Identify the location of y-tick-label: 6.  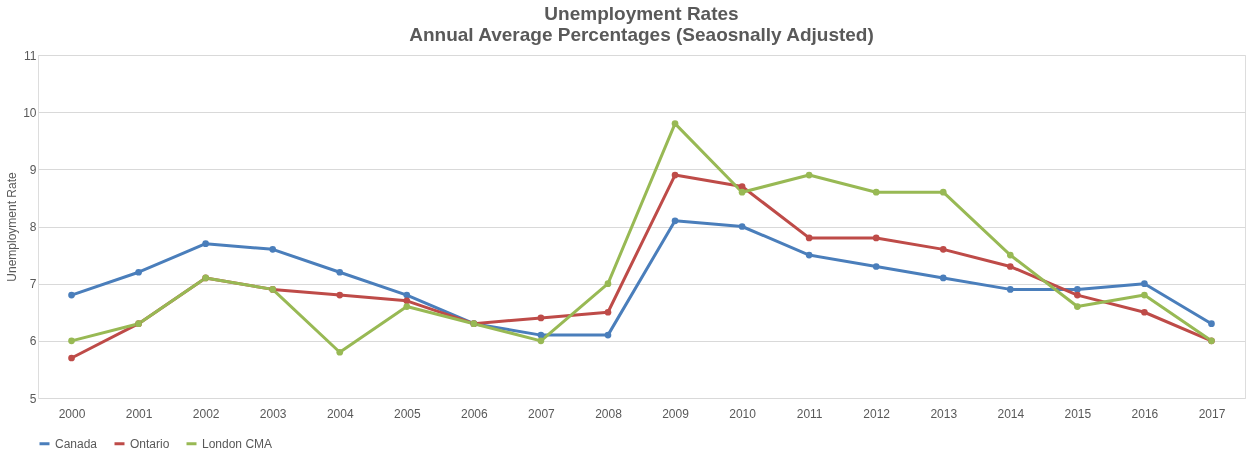
(33, 341).